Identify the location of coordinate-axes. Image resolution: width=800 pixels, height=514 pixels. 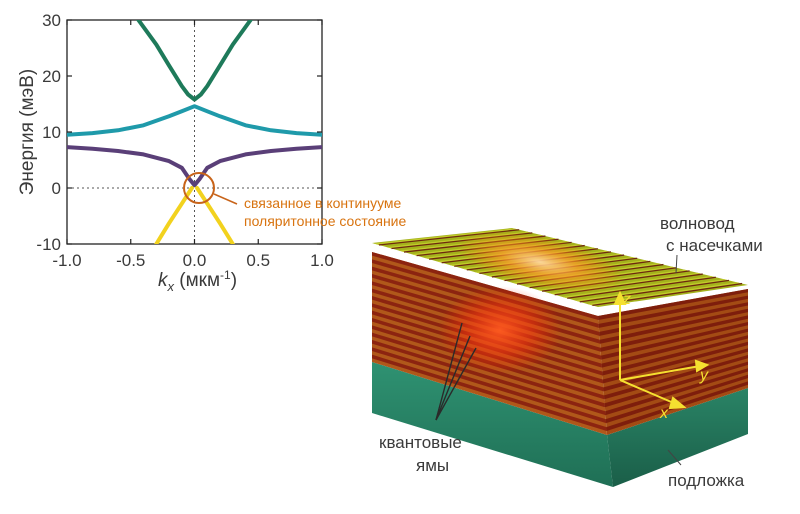
(661, 350).